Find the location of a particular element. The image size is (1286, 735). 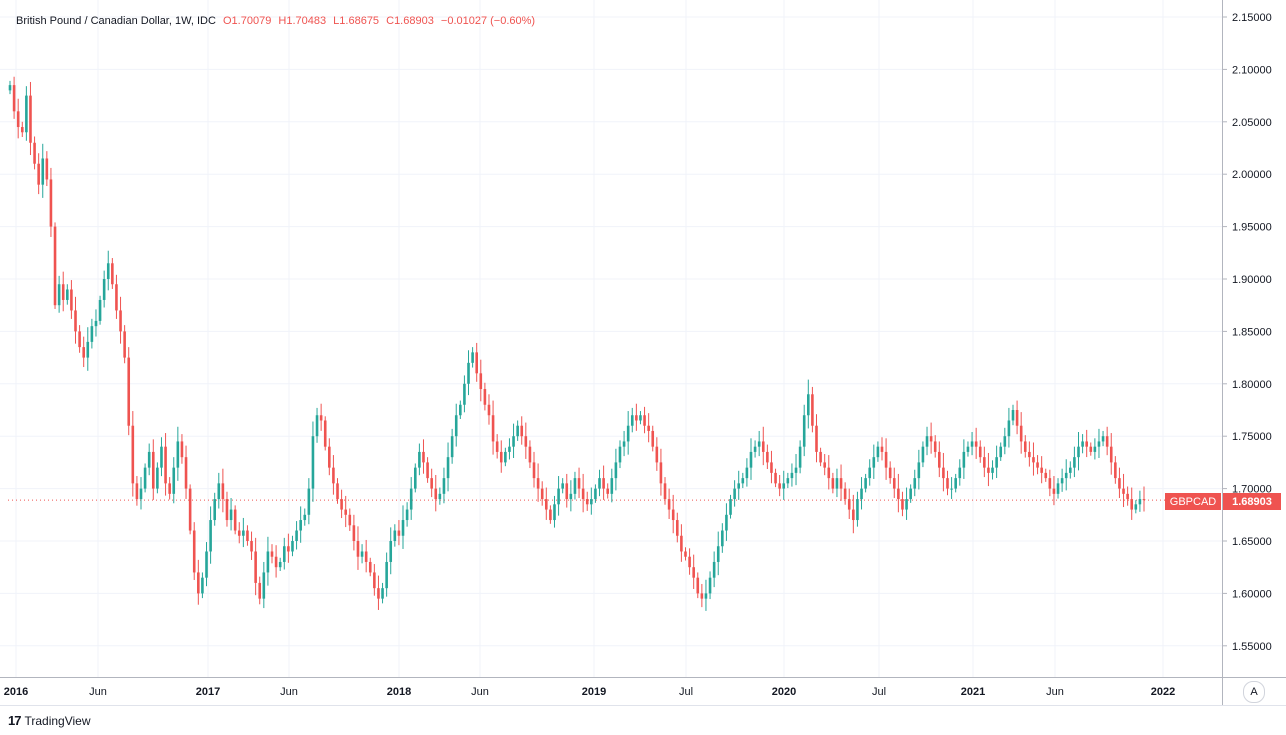

price-tag-name-bg is located at coordinates (1193, 501).